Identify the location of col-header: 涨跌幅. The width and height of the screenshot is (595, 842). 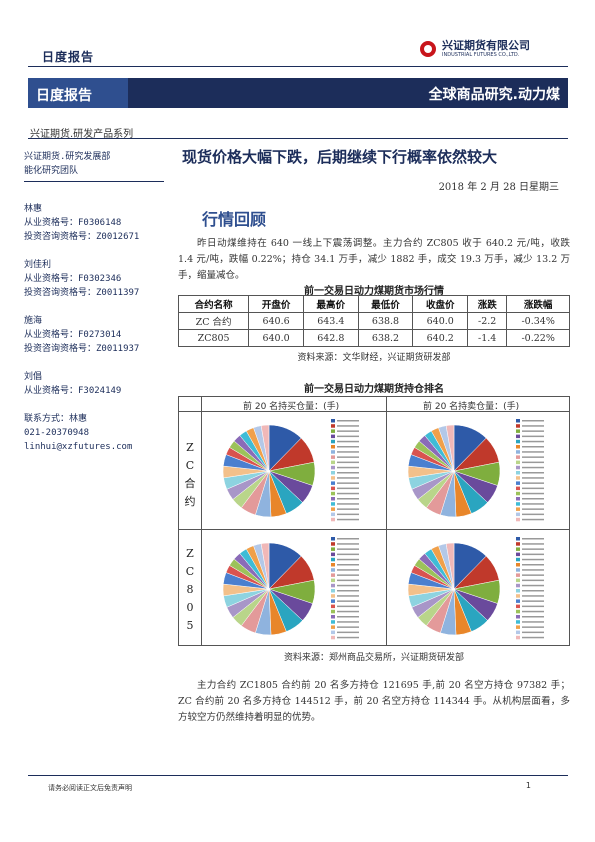
(538, 304).